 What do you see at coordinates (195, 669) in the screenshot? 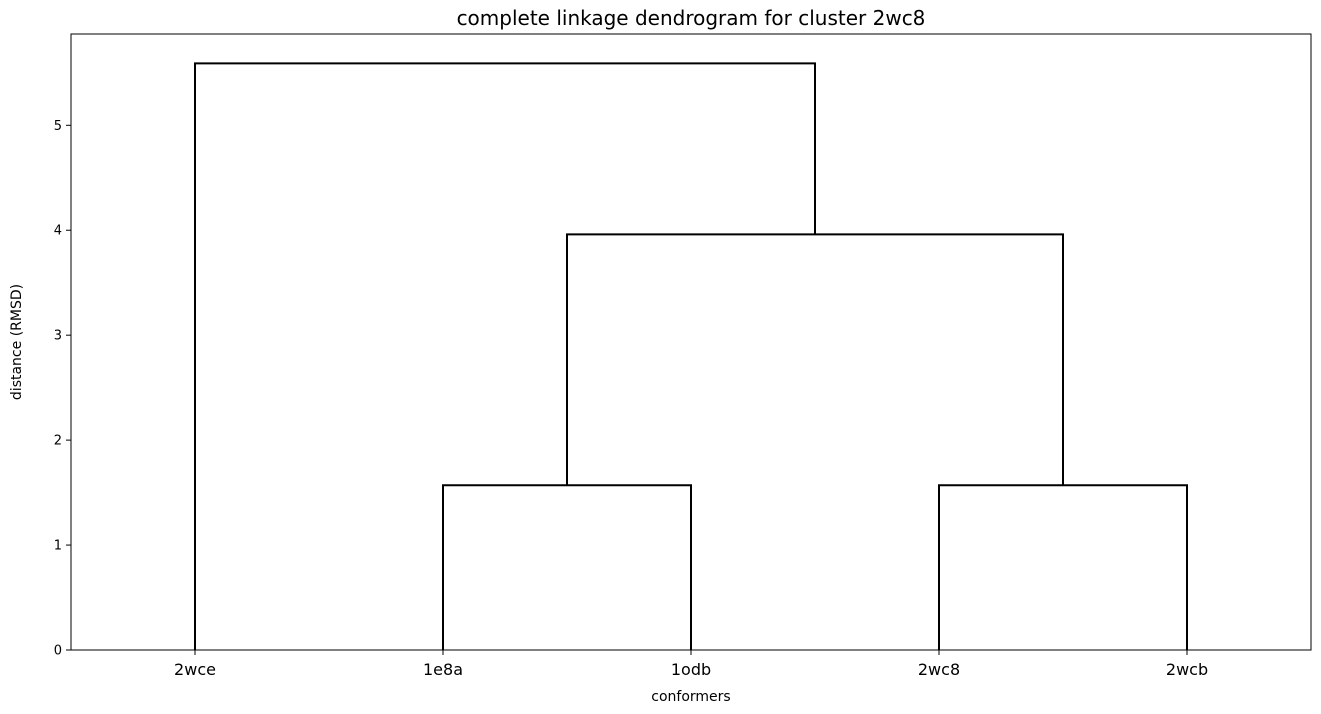
I see `x-tick-label-2wce: 2wce` at bounding box center [195, 669].